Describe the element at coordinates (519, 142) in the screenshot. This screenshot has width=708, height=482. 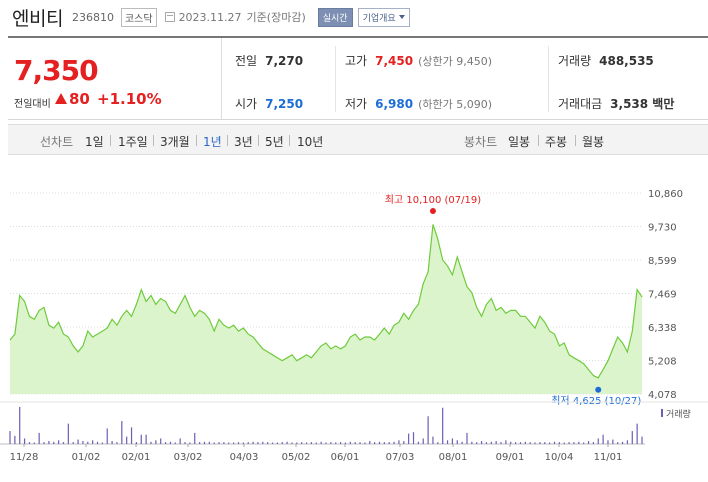
I see `tab-daily: 일봉` at that location.